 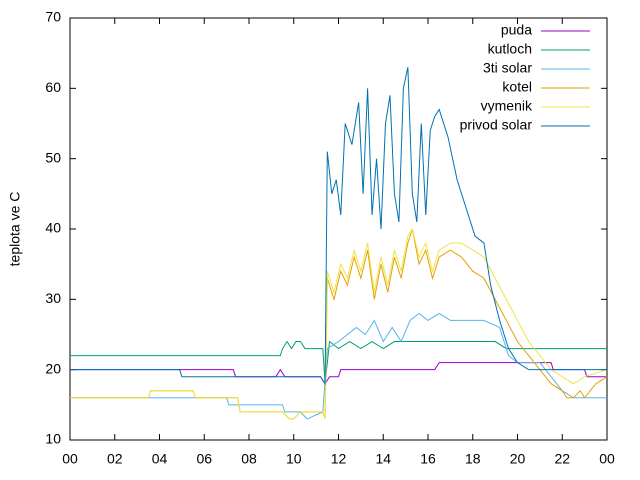 I want to click on y-tick-label: 20, so click(x=53, y=368).